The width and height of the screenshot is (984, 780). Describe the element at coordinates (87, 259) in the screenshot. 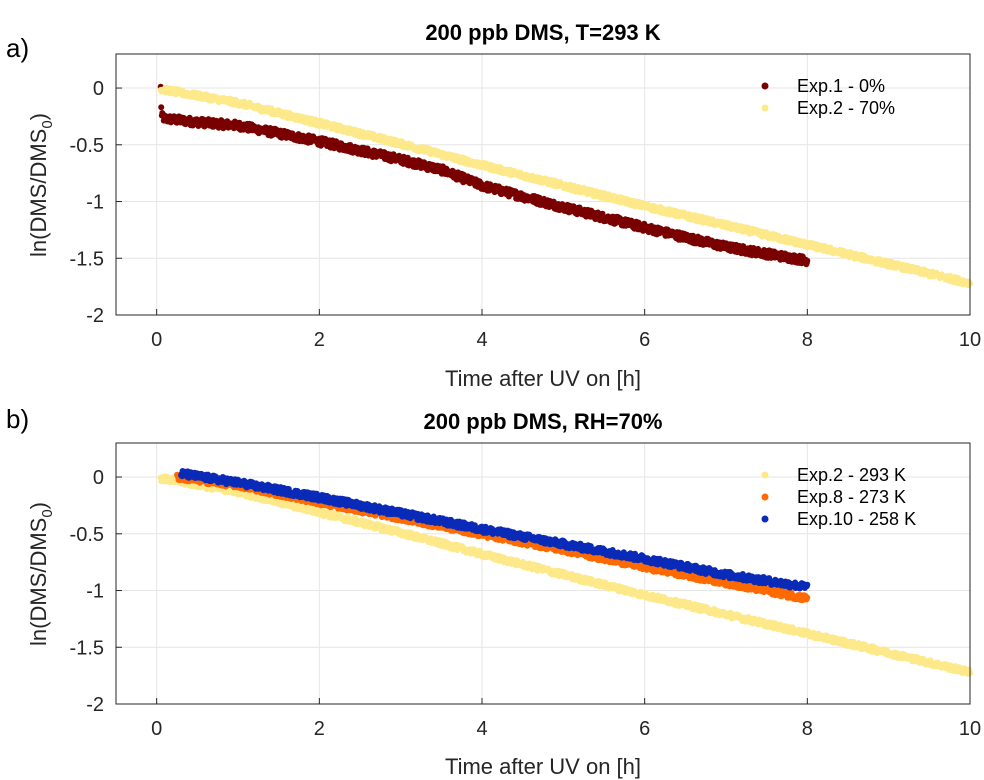

I see `y-tick-label: -1.5` at that location.